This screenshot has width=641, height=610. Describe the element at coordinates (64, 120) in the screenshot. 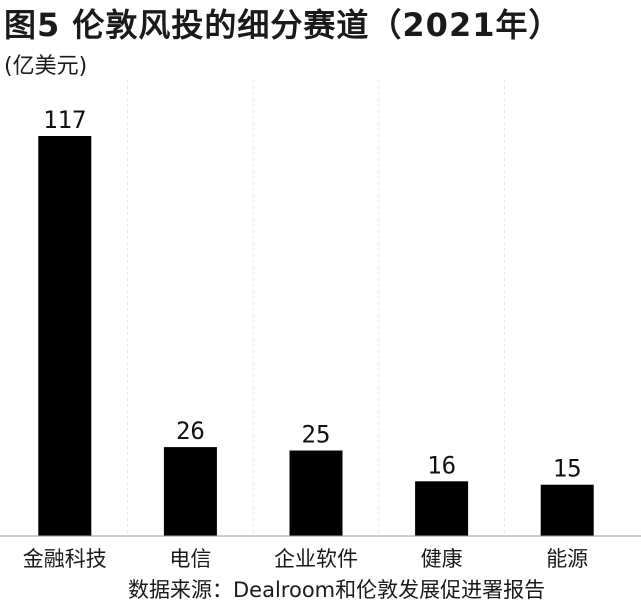

I see `value-label: 117` at that location.